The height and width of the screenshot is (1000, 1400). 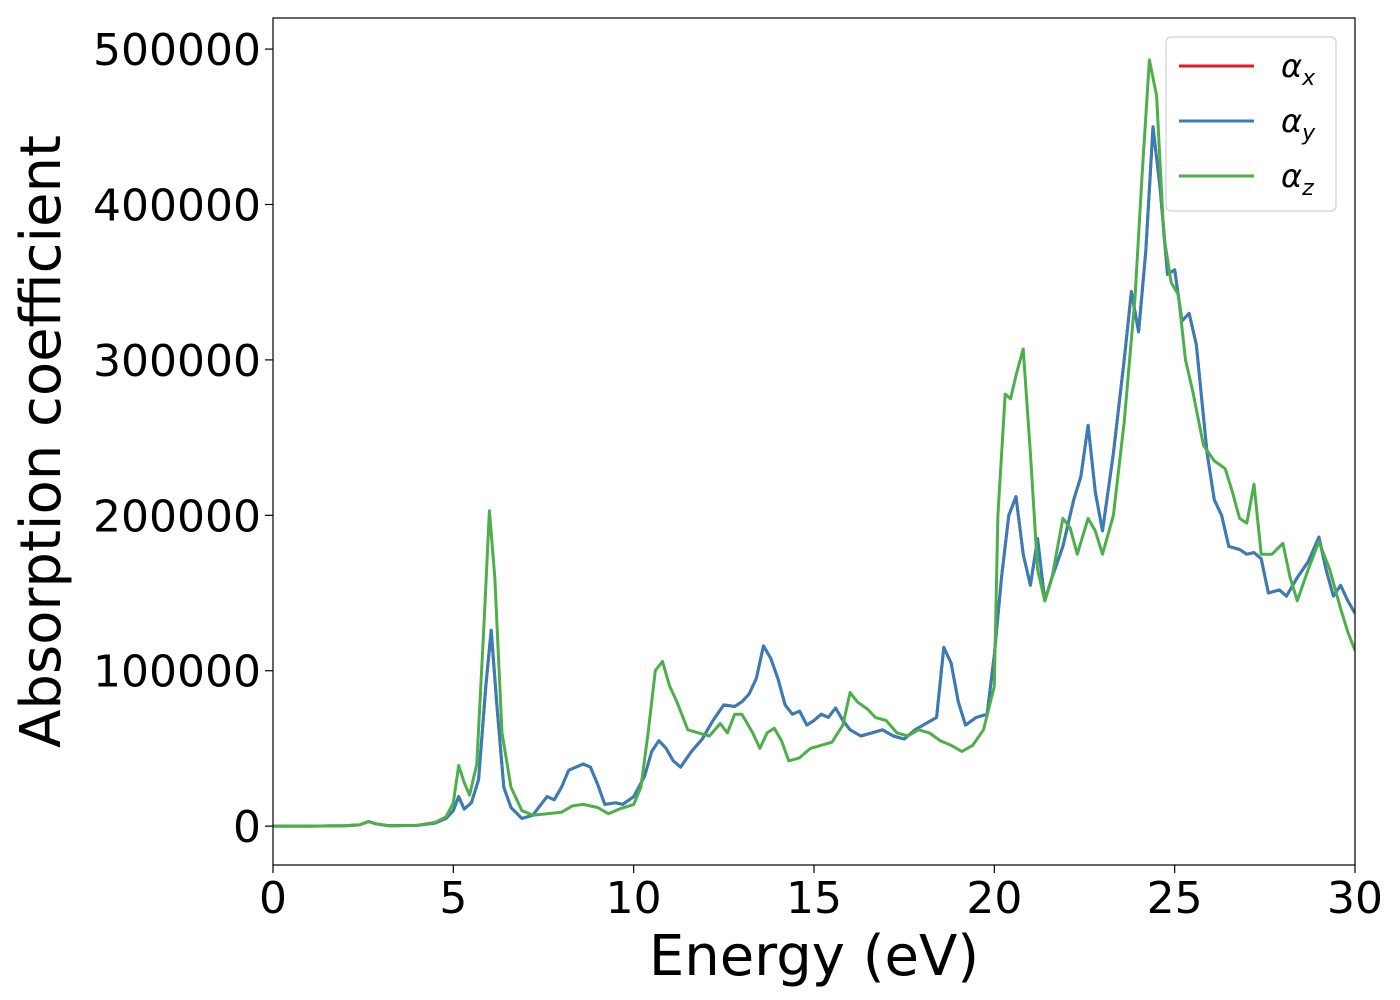 What do you see at coordinates (1297, 179) in the screenshot?
I see `legend-label-z: αz` at bounding box center [1297, 179].